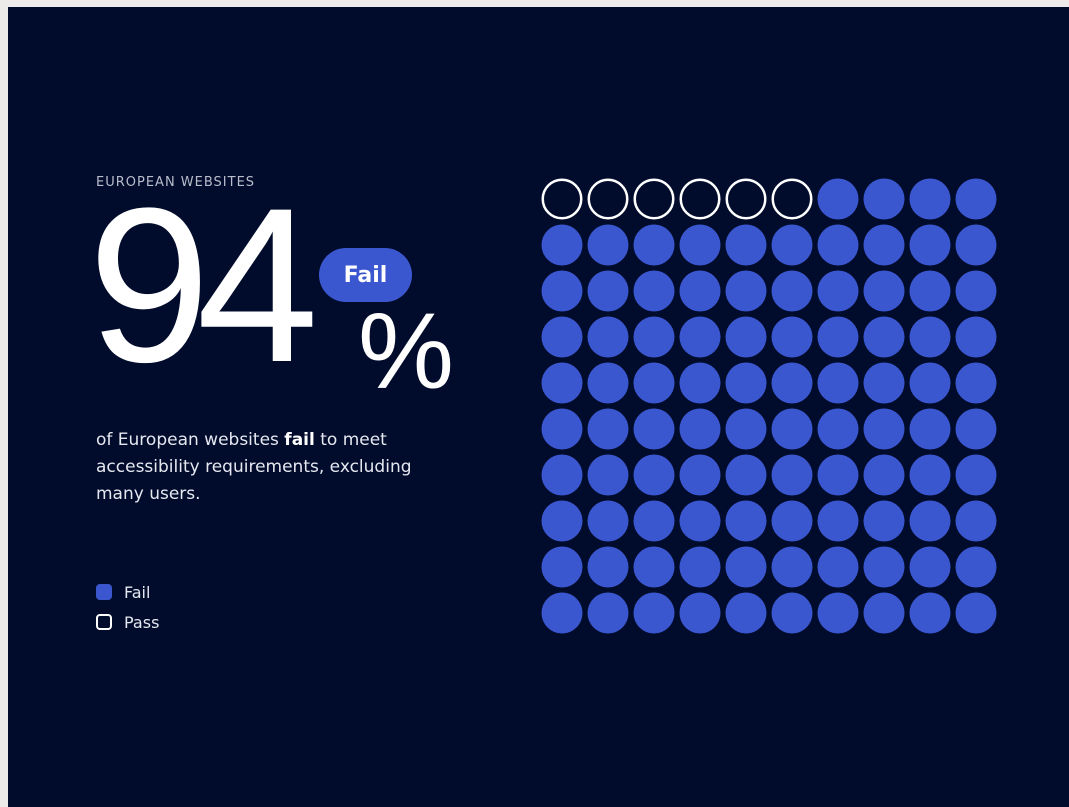 The height and width of the screenshot is (807, 1069). I want to click on legend-item-pass: Pass, so click(127, 622).